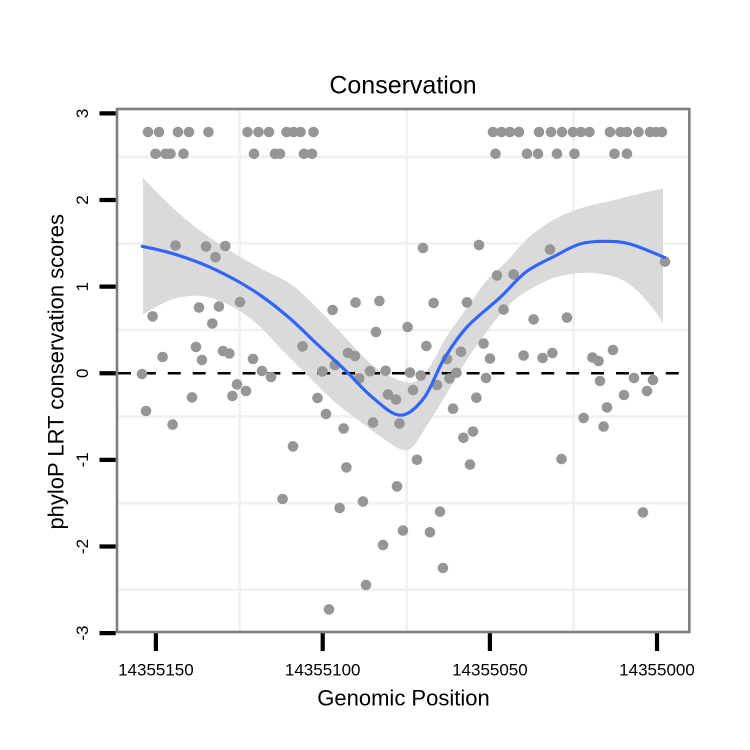 This screenshot has height=750, width=750. I want to click on svg-text: -1, so click(82, 459).